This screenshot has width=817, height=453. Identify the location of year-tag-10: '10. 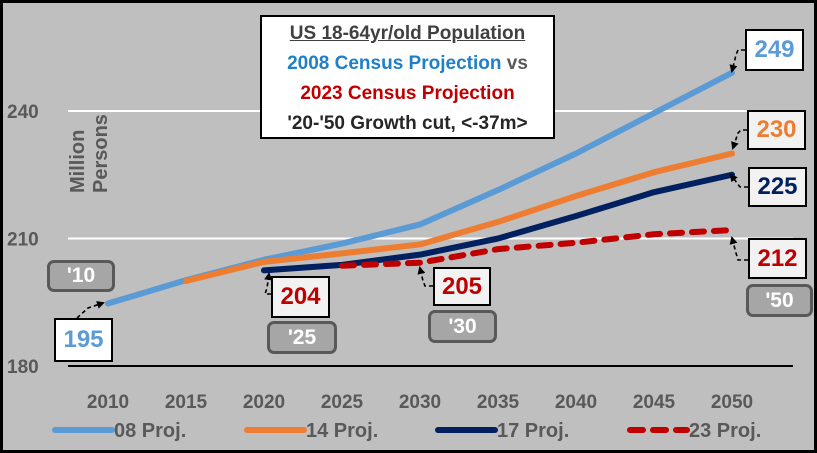
(81, 276).